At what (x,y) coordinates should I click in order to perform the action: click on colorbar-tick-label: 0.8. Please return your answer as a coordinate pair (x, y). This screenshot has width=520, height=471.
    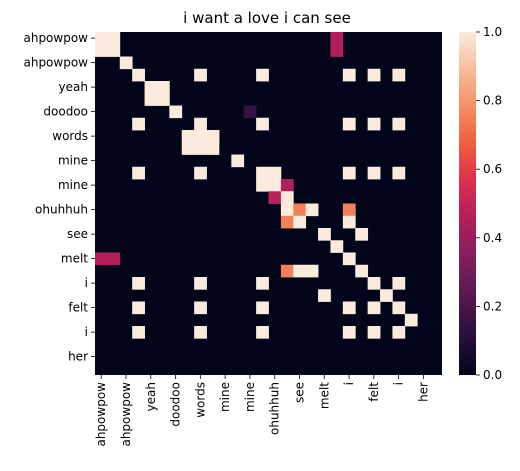
    Looking at the image, I should click on (492, 101).